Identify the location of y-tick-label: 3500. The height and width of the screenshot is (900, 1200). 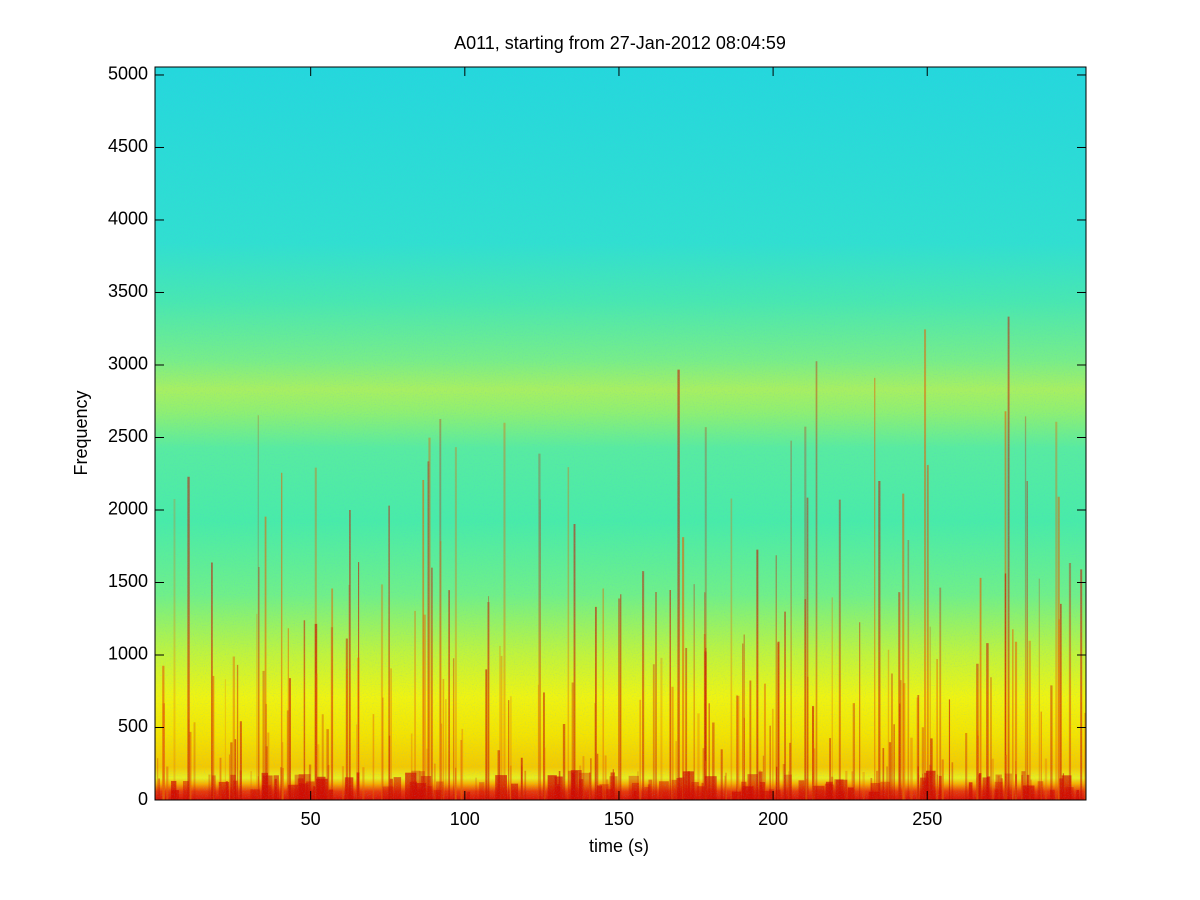
(128, 291).